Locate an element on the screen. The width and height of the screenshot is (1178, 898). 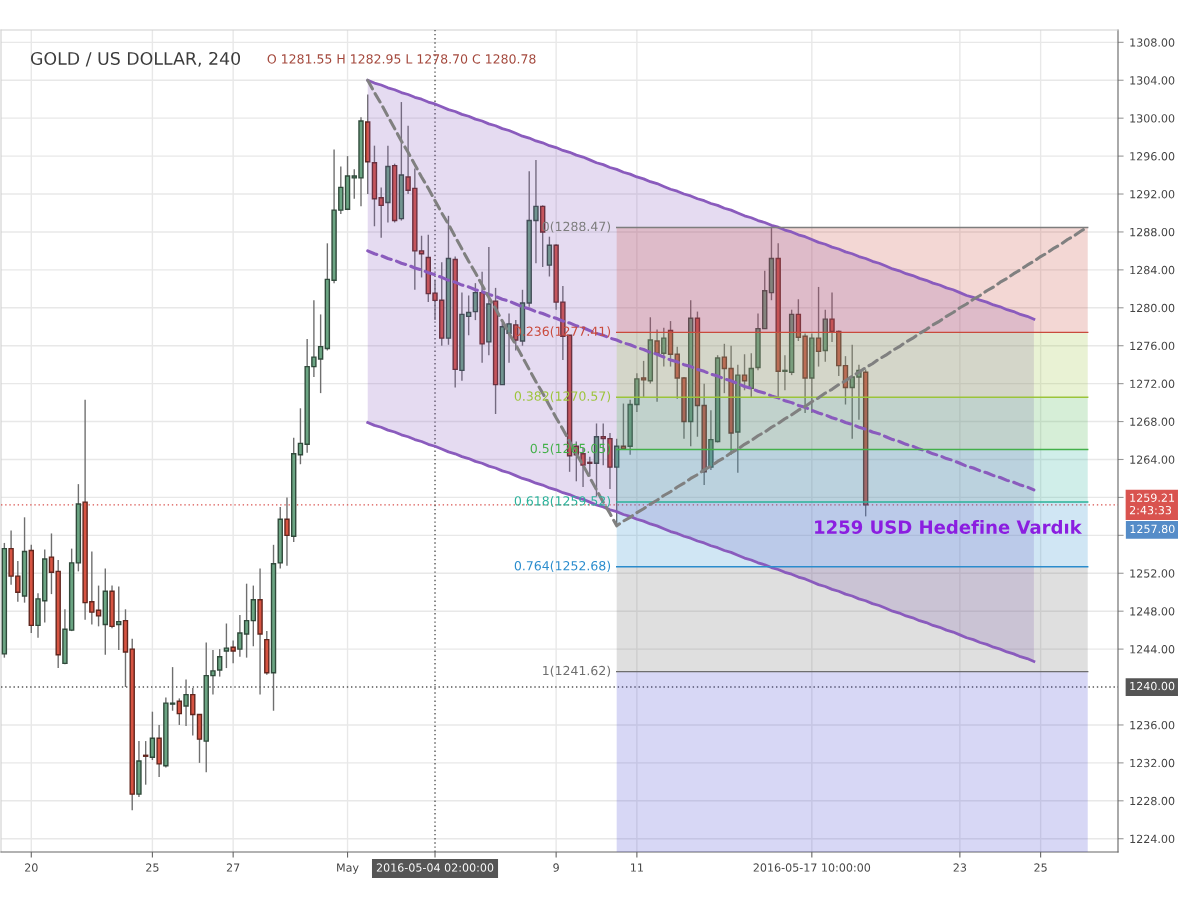
y-tick-label: 1276.00 is located at coordinates (1152, 346).